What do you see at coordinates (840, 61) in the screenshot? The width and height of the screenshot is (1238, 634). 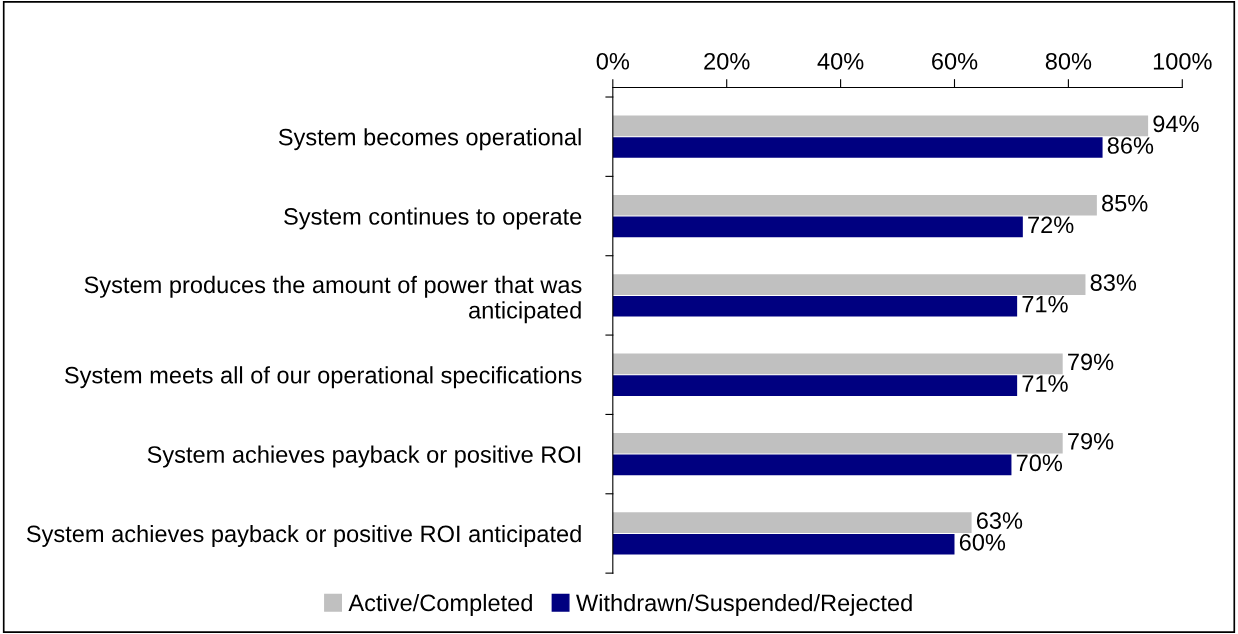 I see `x-tick-label: 40%` at bounding box center [840, 61].